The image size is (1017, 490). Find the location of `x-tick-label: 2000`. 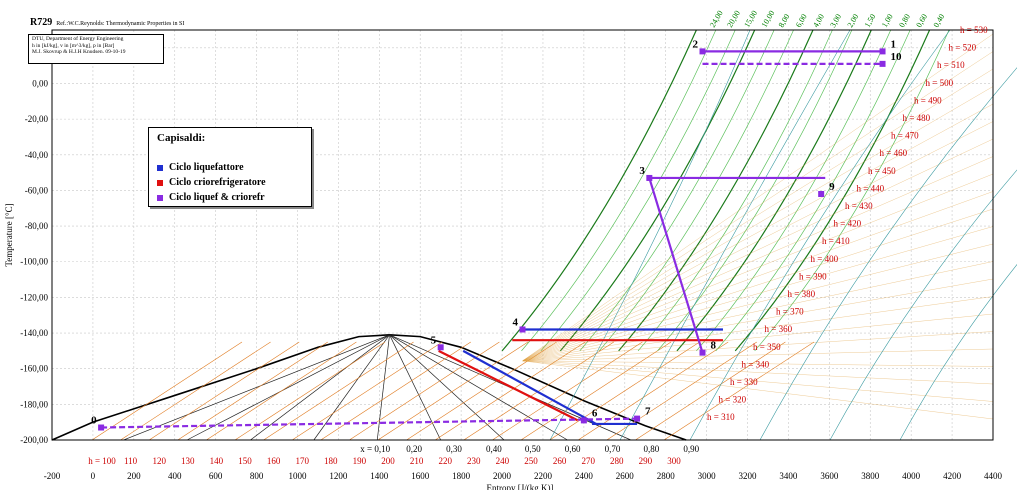

x-tick-label: 2000 is located at coordinates (502, 476).